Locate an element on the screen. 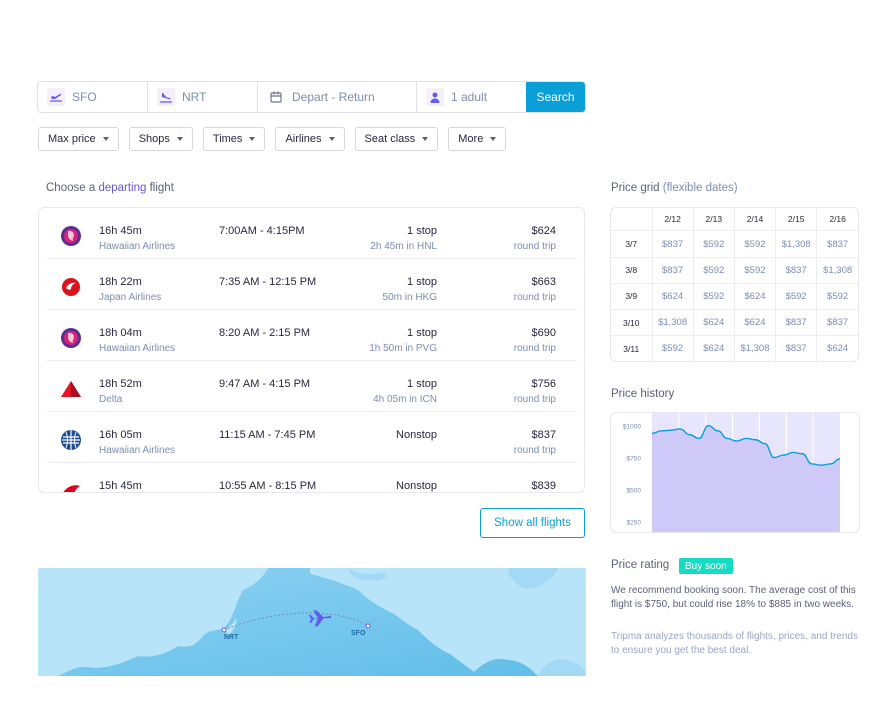 This screenshot has height=724, width=892. flight-stop-info: 1h 50m in PVG is located at coordinates (403, 348).